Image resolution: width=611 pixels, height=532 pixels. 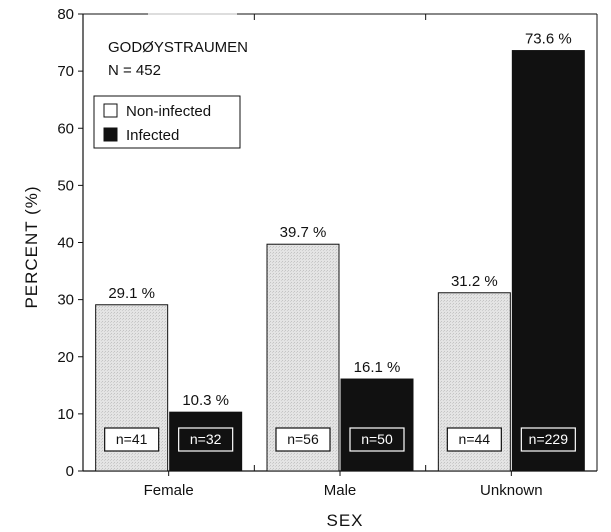 I want to click on y-tick-label: 60, so click(x=65, y=128).